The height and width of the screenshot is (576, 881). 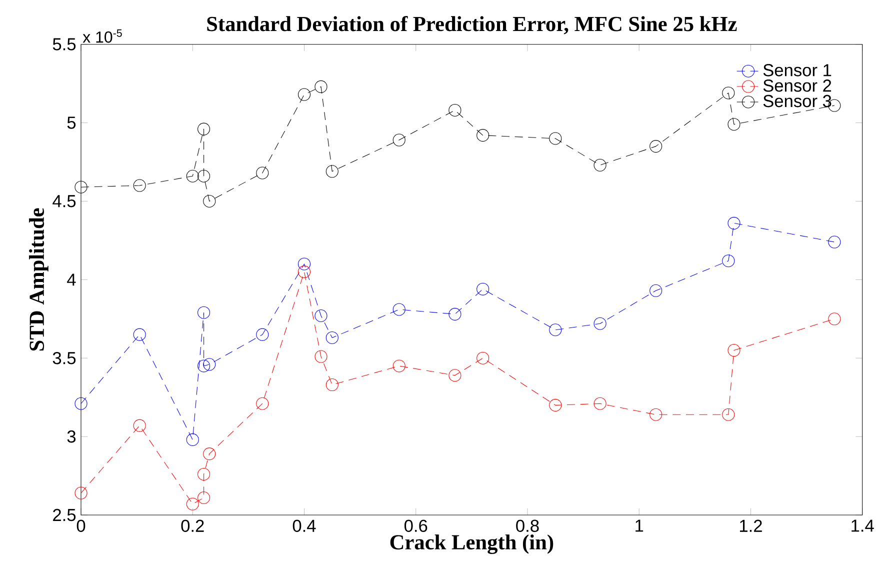 What do you see at coordinates (102, 36) in the screenshot?
I see `text: x 10$^{-5}$` at bounding box center [102, 36].